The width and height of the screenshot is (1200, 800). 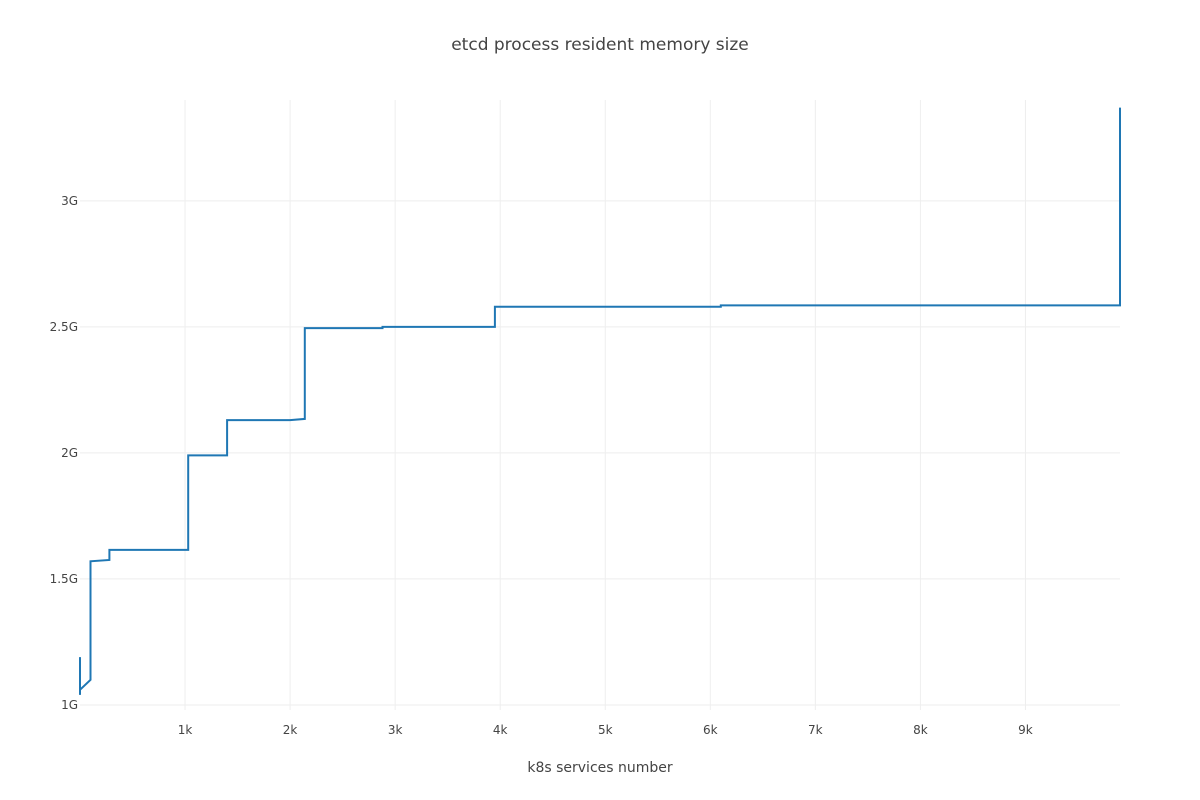 I want to click on y-axis-ticks: 1G 1.5G 2G 2.5G 3G, so click(x=64, y=453).